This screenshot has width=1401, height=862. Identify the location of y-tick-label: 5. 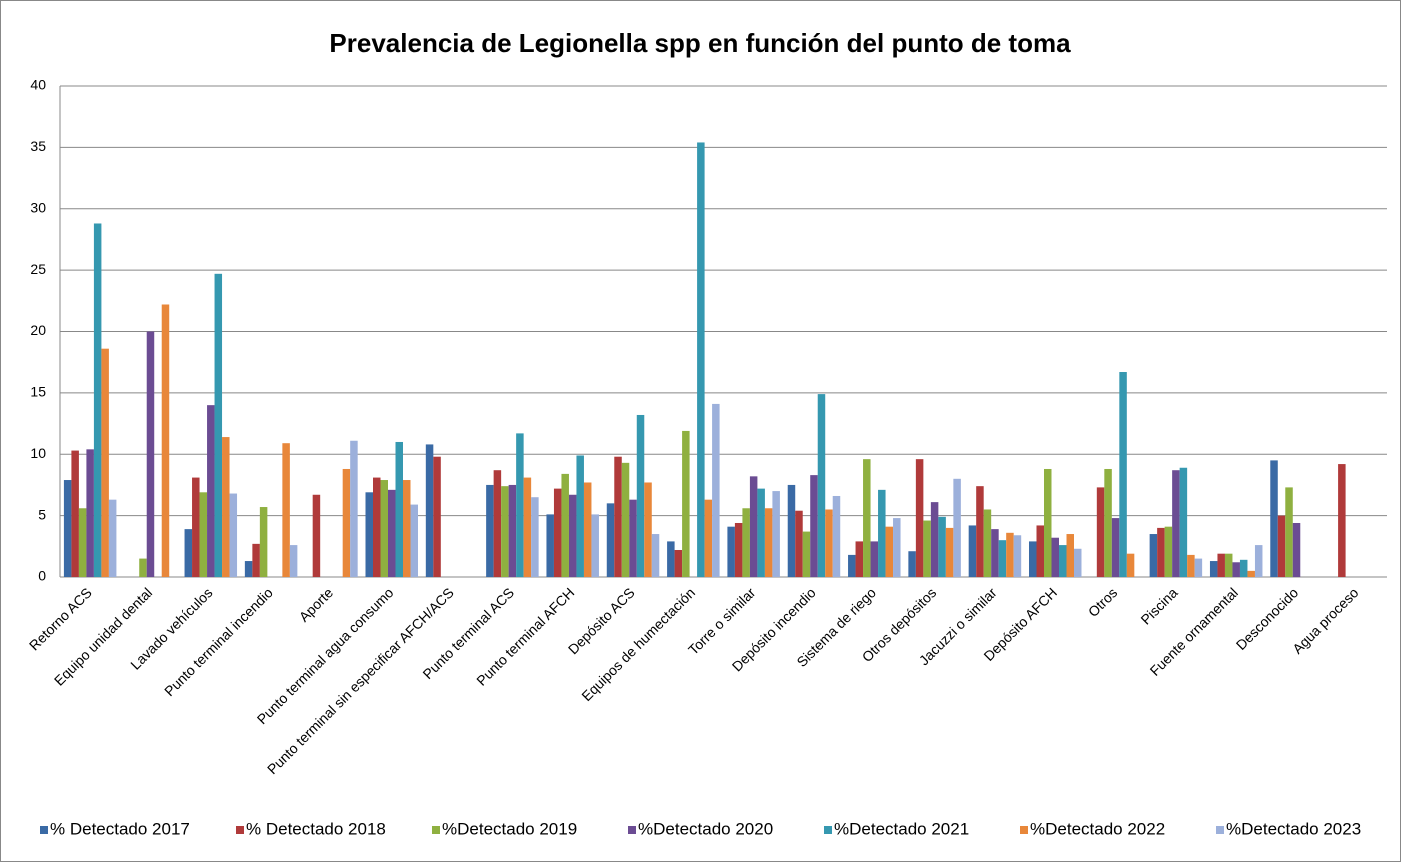
(42, 514).